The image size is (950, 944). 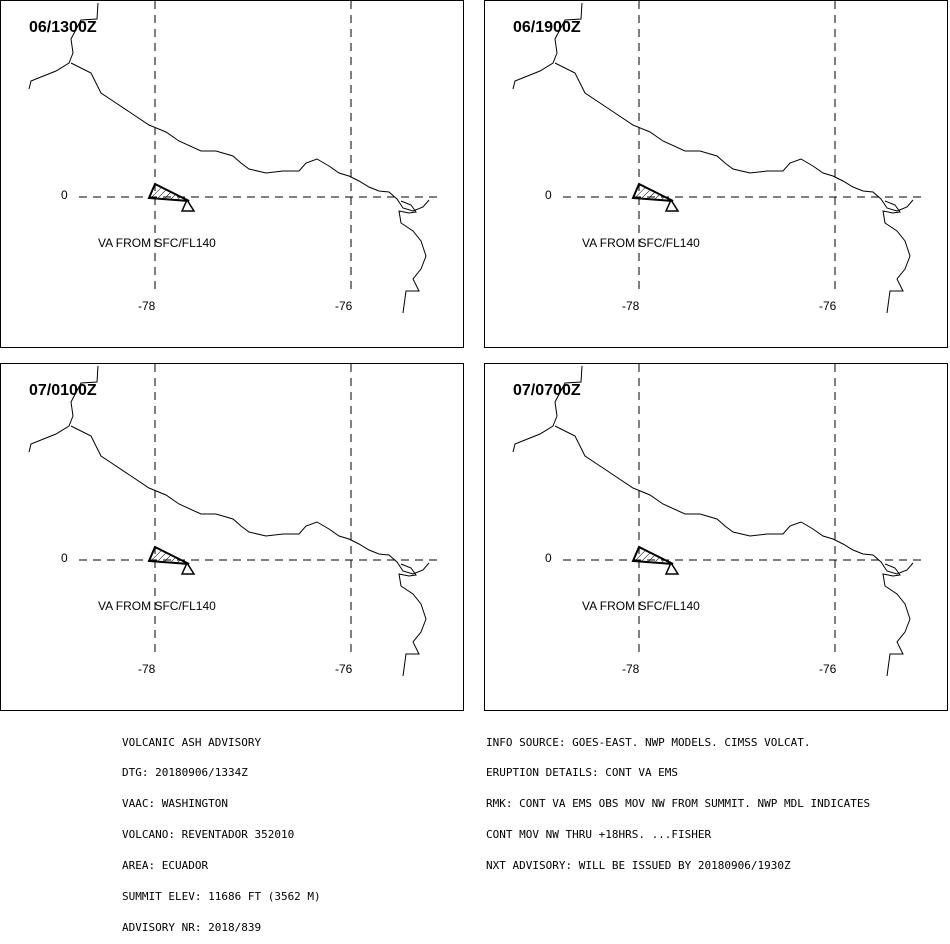 What do you see at coordinates (599, 835) in the screenshot?
I see `advisory-line: CONT MOV NW THRU +18HRS. ...FISHER` at bounding box center [599, 835].